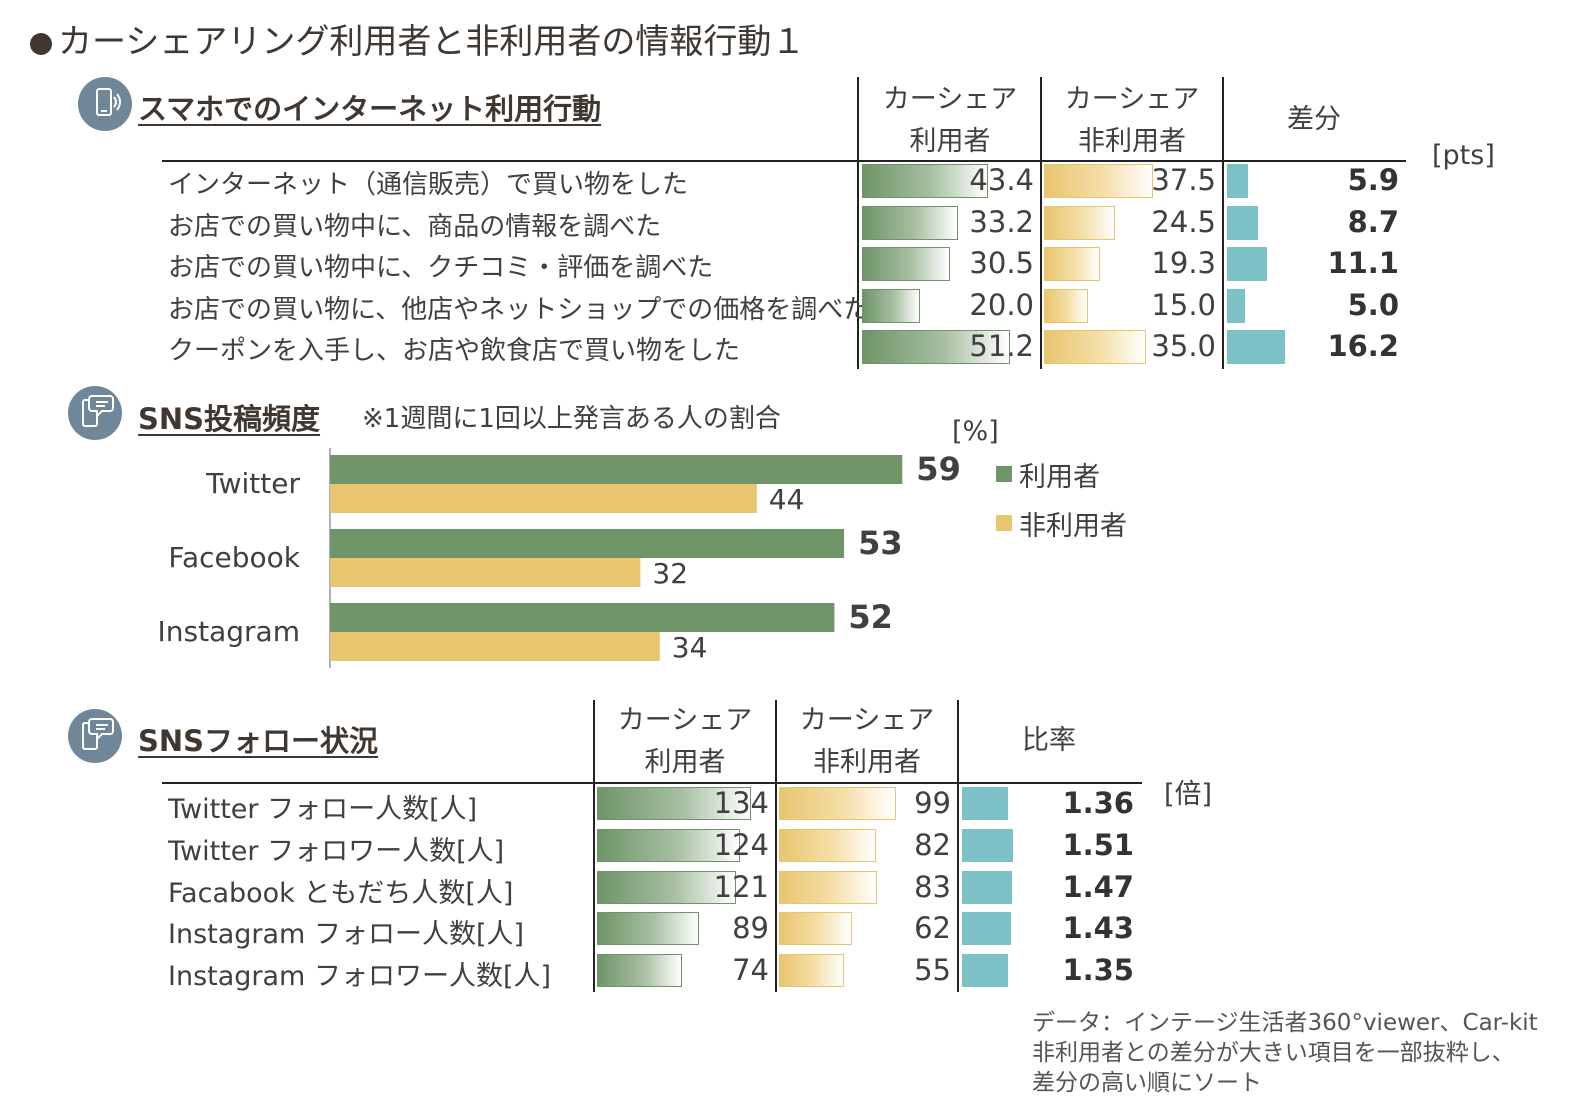 The width and height of the screenshot is (1581, 1120). I want to click on user-value: 20.0, so click(1001, 305).